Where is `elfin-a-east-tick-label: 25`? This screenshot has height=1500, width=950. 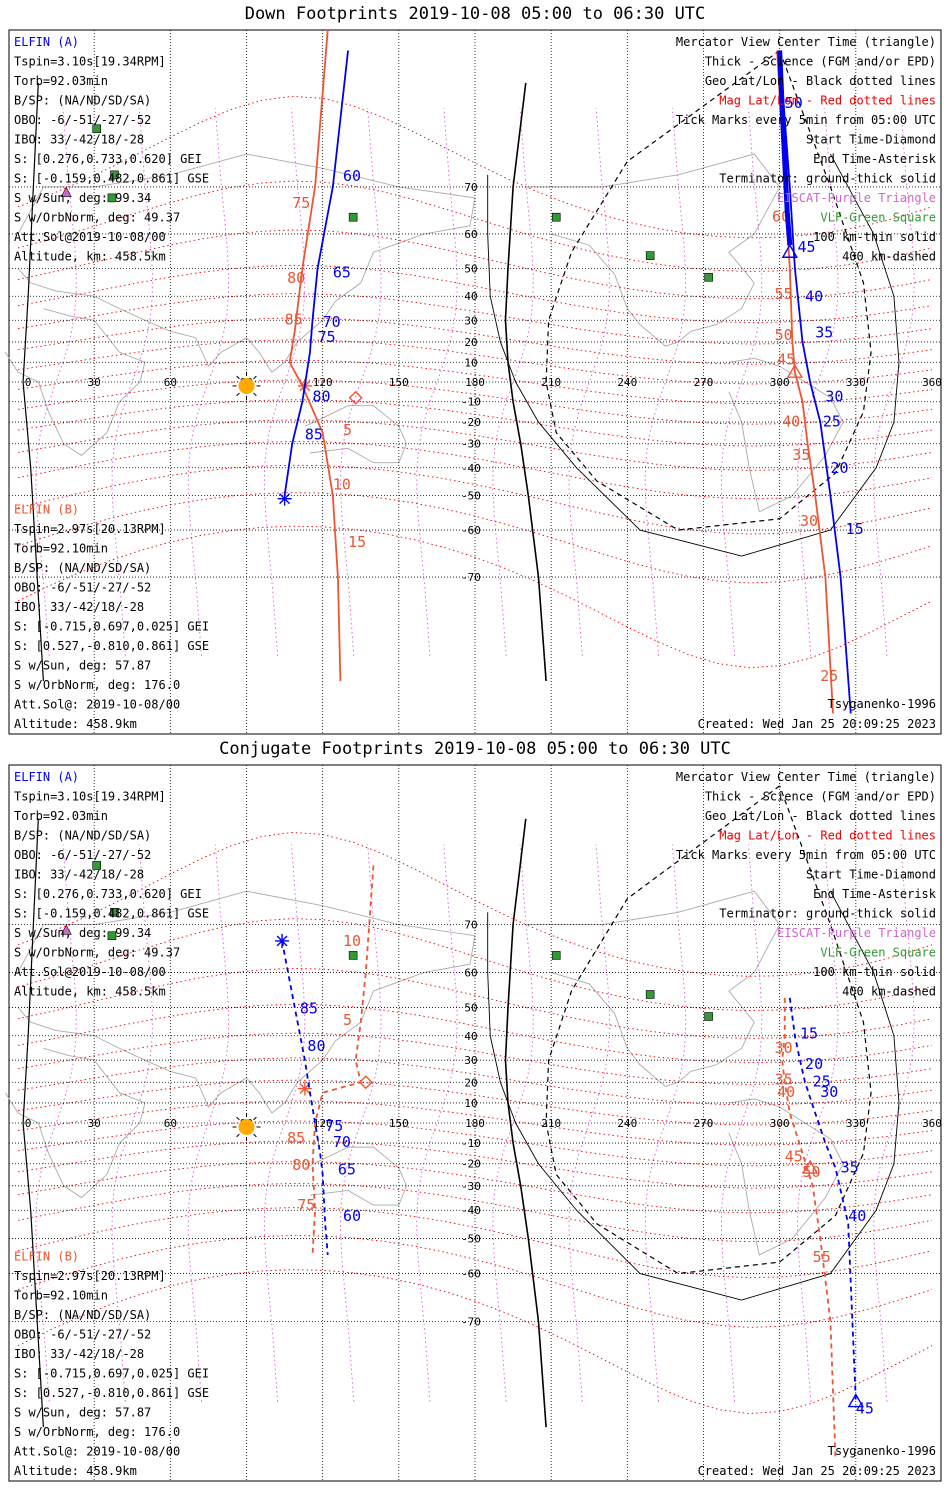 elfin-a-east-tick-label: 25 is located at coordinates (832, 421).